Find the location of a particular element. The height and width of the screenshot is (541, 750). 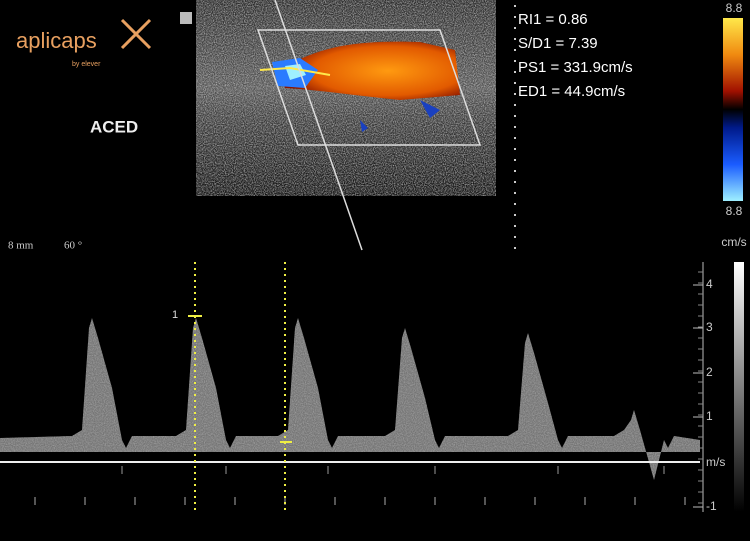

probe-depth: 8 mm is located at coordinates (21, 246).